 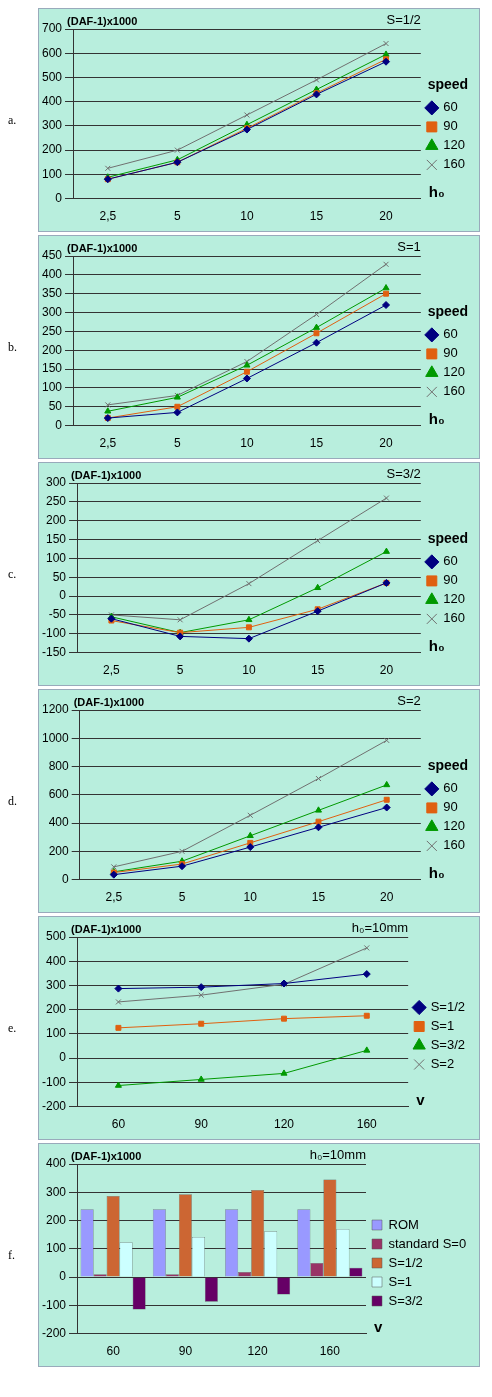 What do you see at coordinates (427, 1243) in the screenshot?
I see `legend-label: standard S=0` at bounding box center [427, 1243].